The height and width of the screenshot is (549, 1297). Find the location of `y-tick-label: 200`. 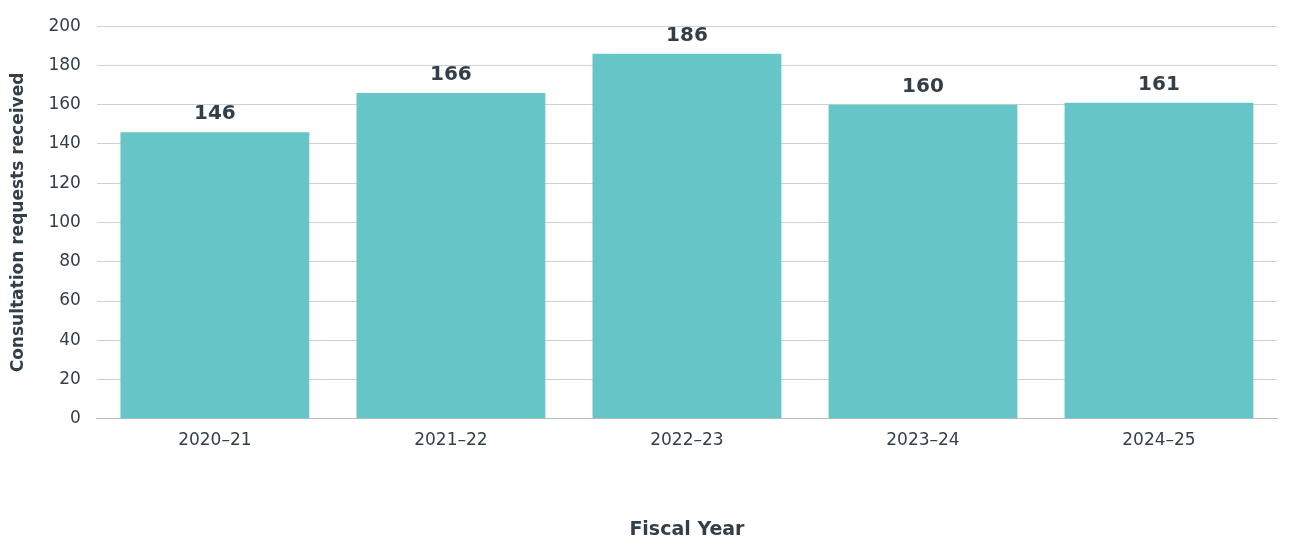

y-tick-label: 200 is located at coordinates (64, 24).